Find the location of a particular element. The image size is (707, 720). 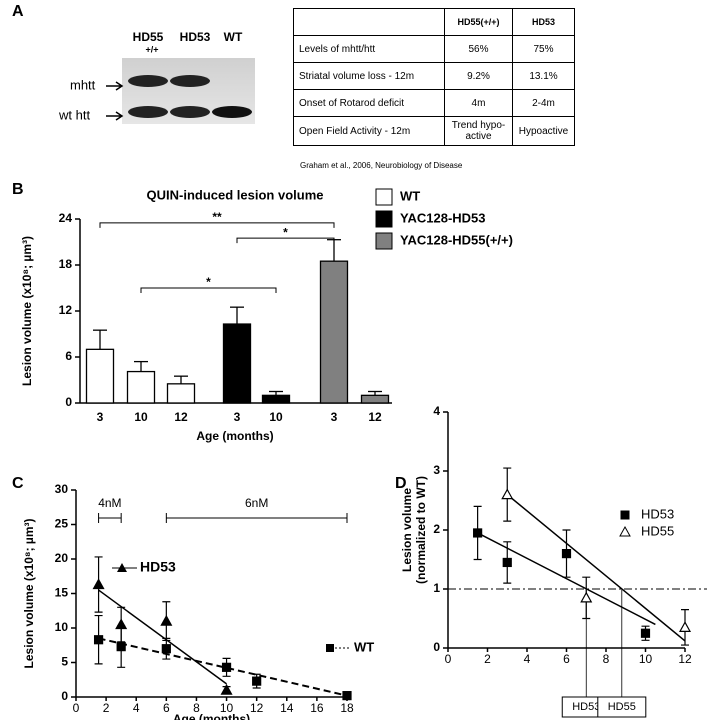

crossing-label: HD53 is located at coordinates (586, 707).